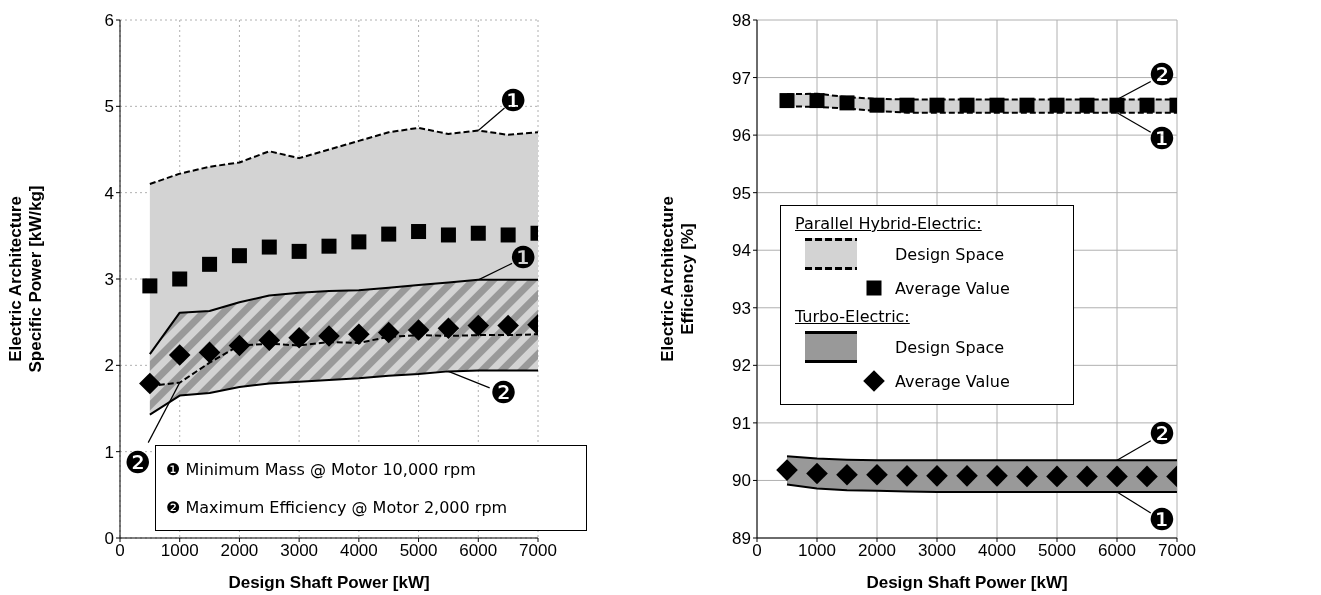  Describe the element at coordinates (109, 452) in the screenshot. I see `y-tick-label: 1` at that location.